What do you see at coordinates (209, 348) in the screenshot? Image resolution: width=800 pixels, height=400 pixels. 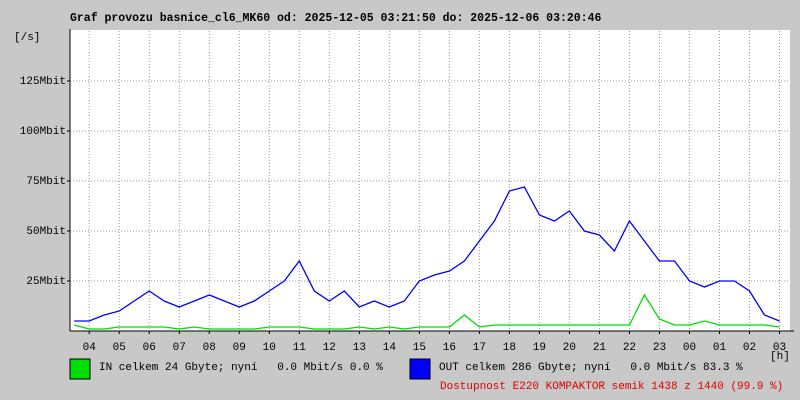 I see `x-tick-label: 08` at bounding box center [209, 348].